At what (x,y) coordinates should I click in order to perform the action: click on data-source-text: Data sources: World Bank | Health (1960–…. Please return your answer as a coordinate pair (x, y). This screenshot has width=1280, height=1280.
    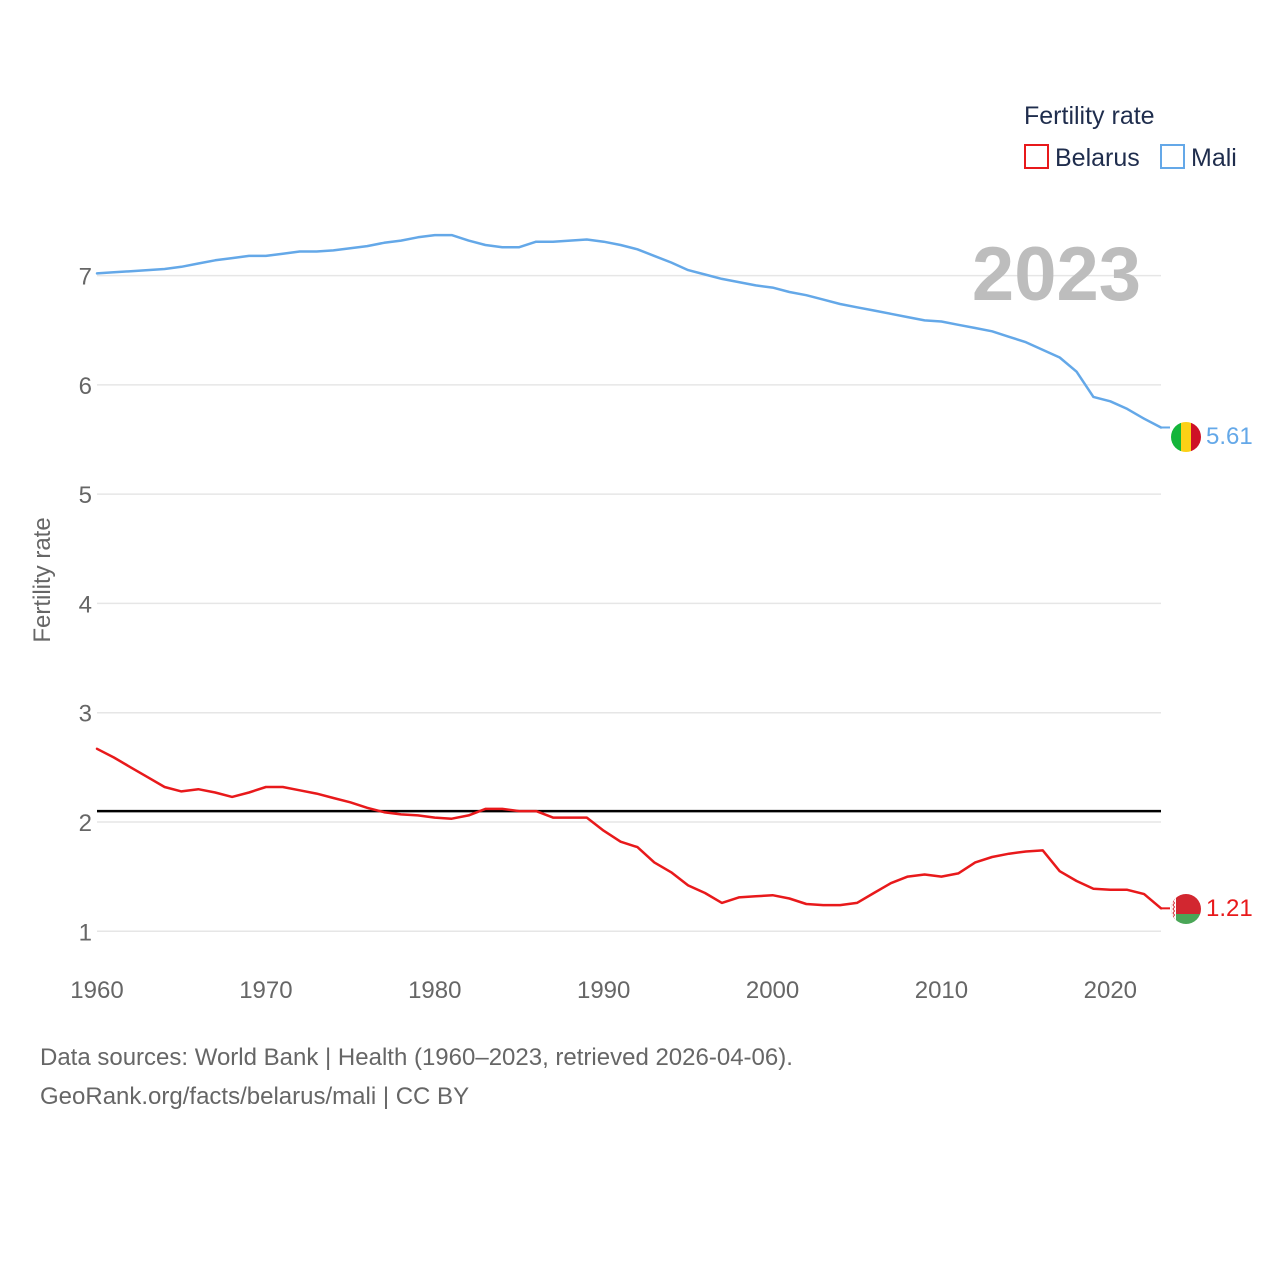
    Looking at the image, I should click on (416, 1057).